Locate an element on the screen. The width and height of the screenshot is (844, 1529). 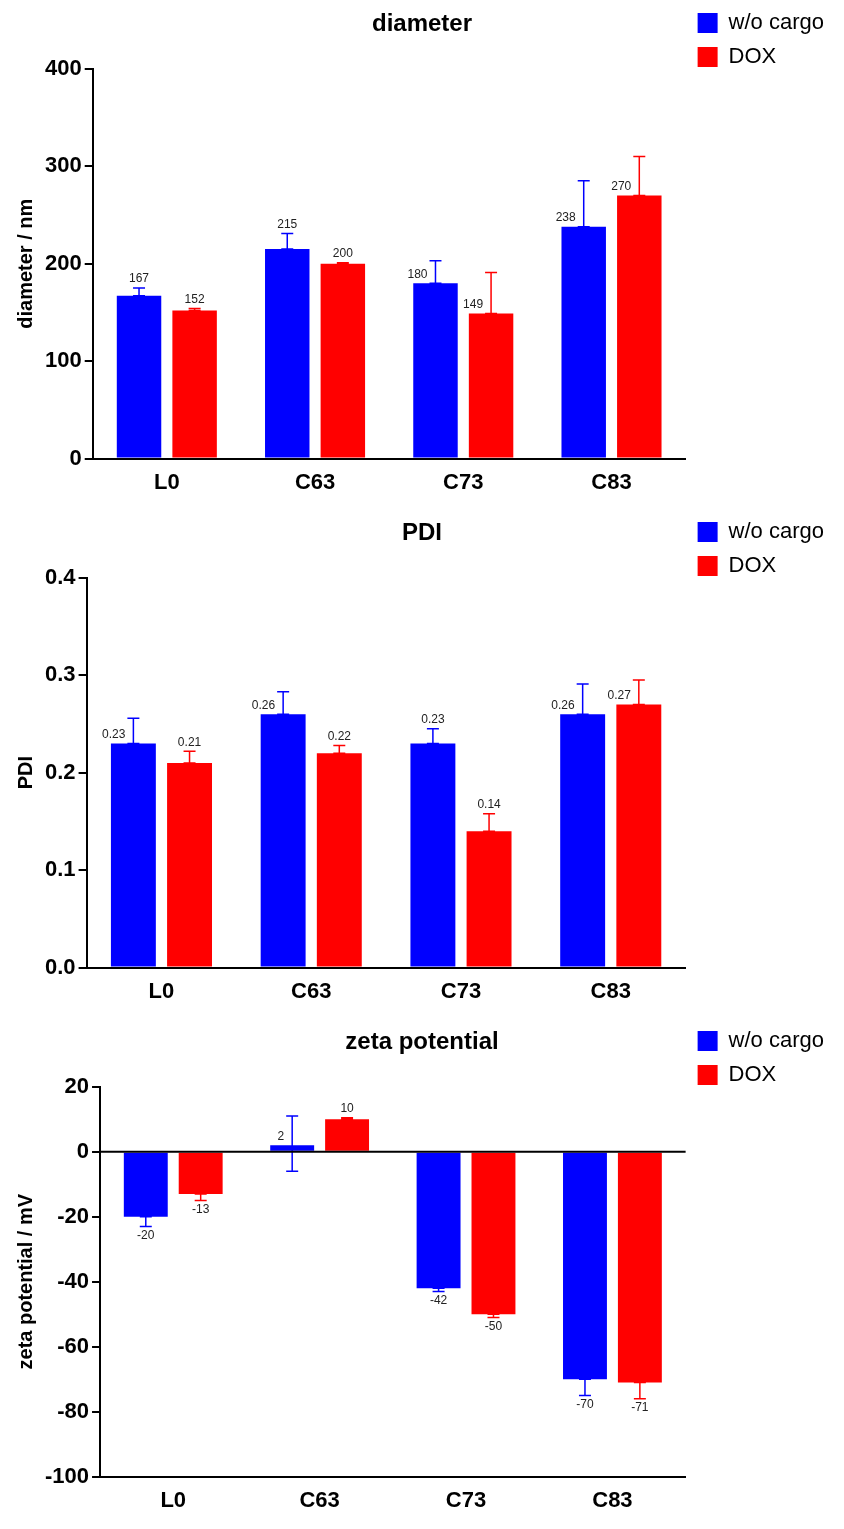
y-tick-label: 0.4 is located at coordinates (60, 576).